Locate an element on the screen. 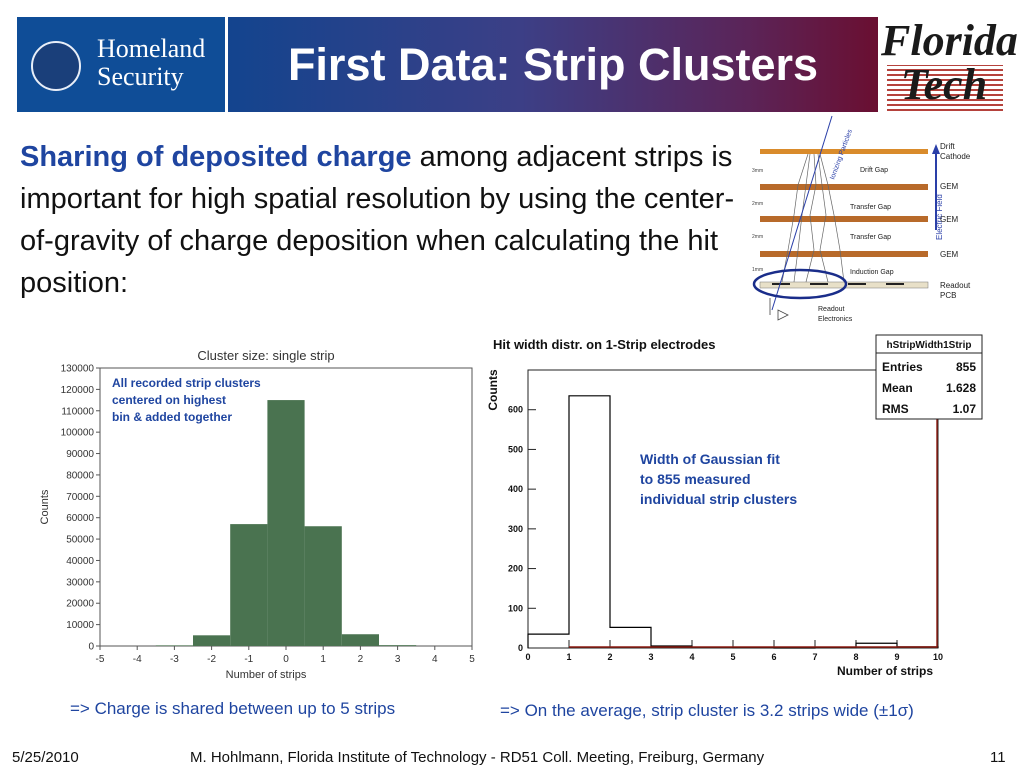 Image resolution: width=1024 pixels, height=768 pixels. stats-box-frame is located at coordinates (929, 377).